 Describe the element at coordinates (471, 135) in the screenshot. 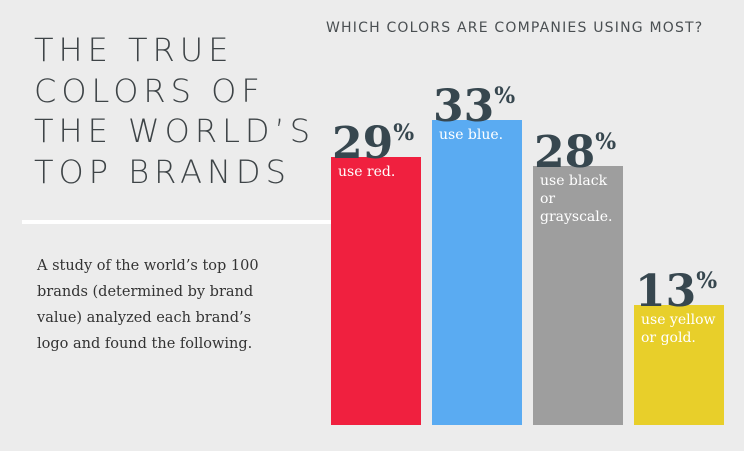

I see `bar-label: use blue.` at that location.